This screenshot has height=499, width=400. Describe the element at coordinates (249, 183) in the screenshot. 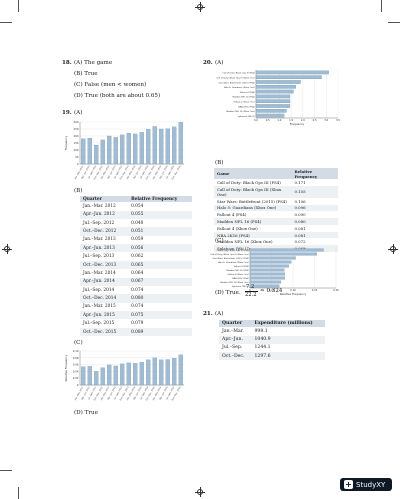

I see `table-cell: Call of Duty: Black Ops III (PS4)` at that location.